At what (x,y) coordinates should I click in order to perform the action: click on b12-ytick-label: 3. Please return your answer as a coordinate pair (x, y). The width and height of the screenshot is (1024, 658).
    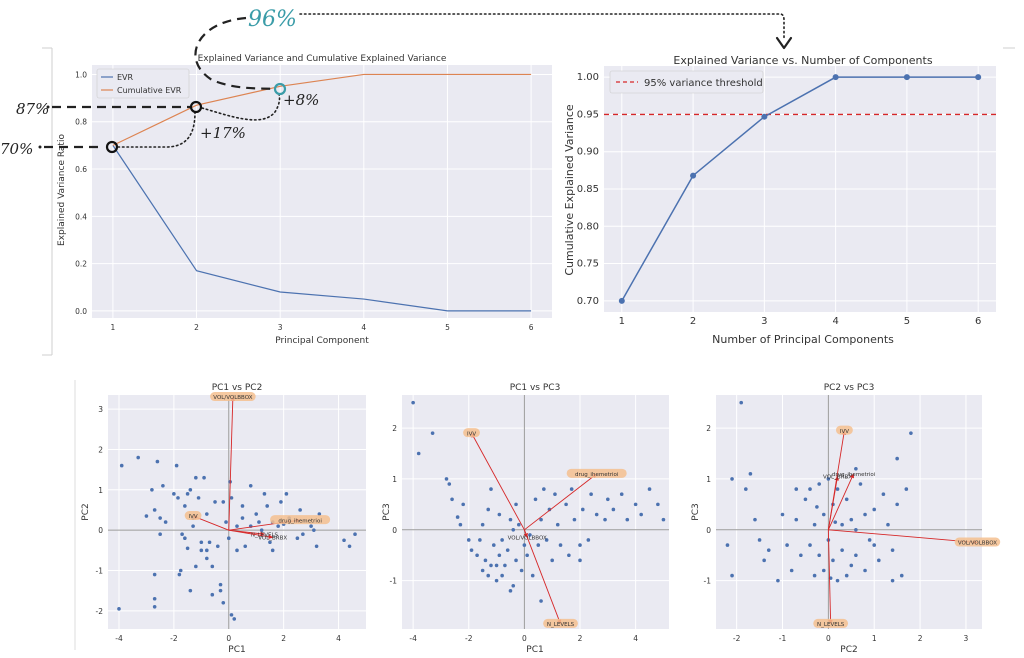
    Looking at the image, I should click on (100, 409).